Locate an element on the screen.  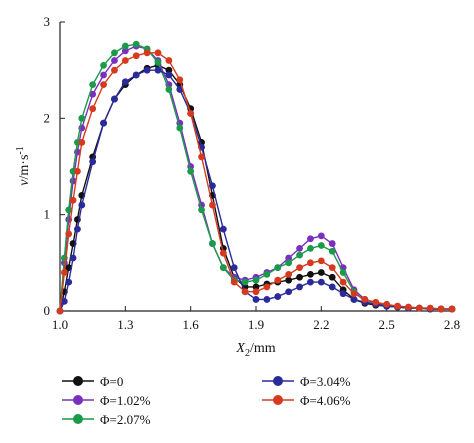
x-axis-unit: /mm is located at coordinates (263, 348).